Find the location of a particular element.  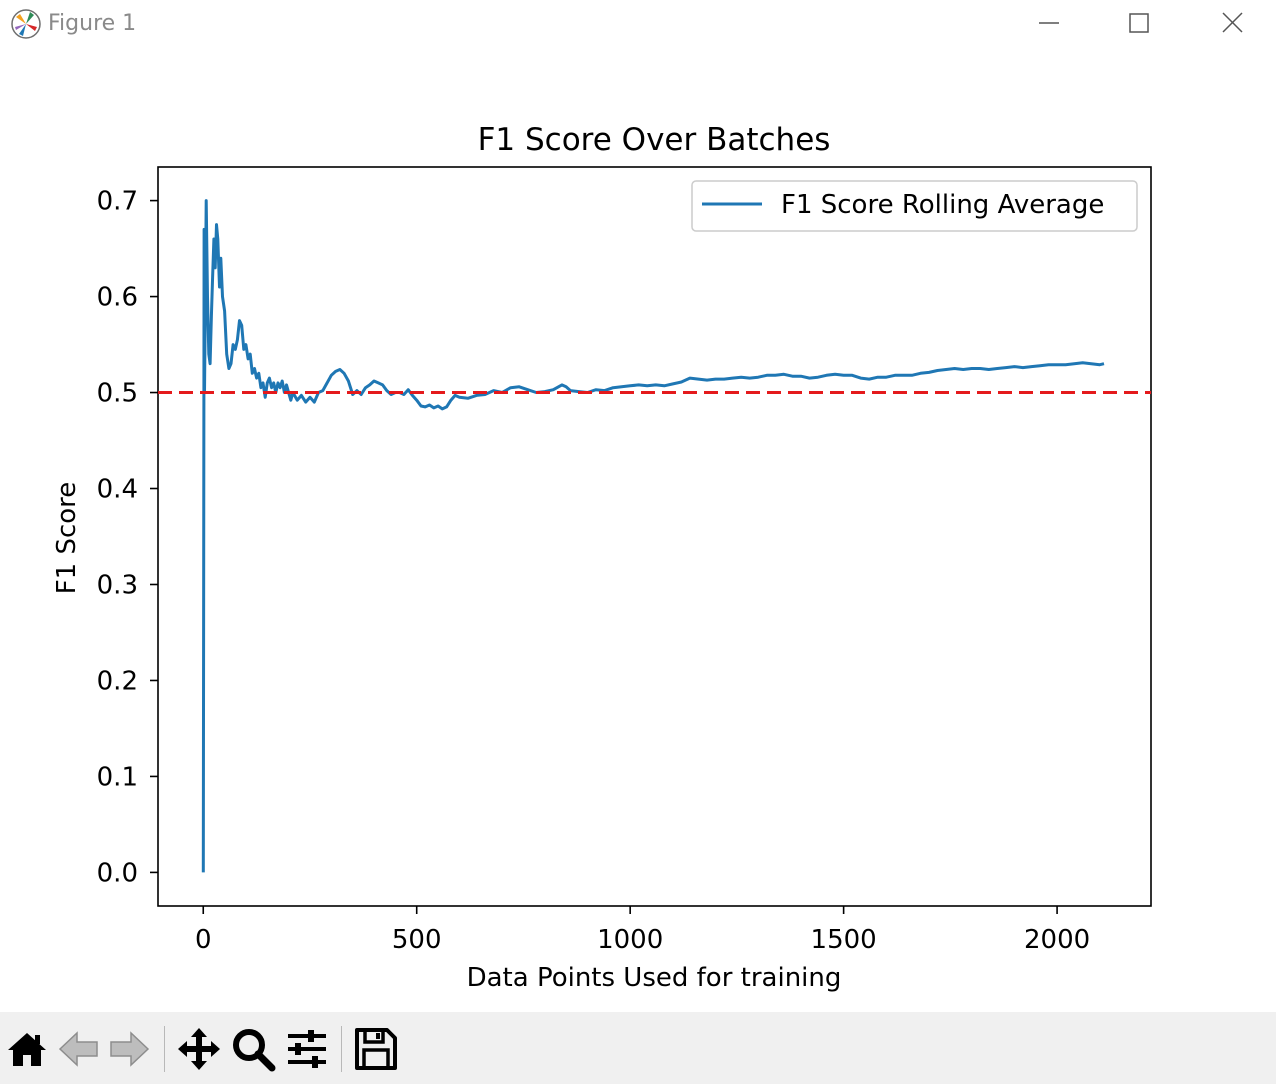

y-tick-label: 0.5 is located at coordinates (117, 394).